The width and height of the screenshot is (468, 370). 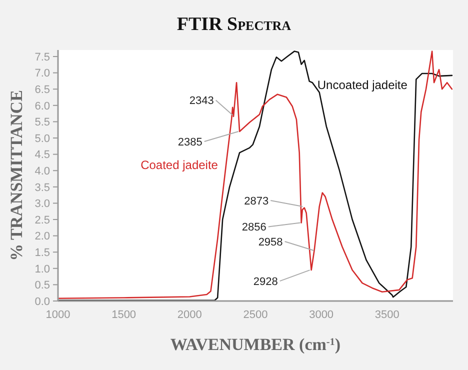 What do you see at coordinates (42, 57) in the screenshot?
I see `y-tick-label: 7.5` at bounding box center [42, 57].